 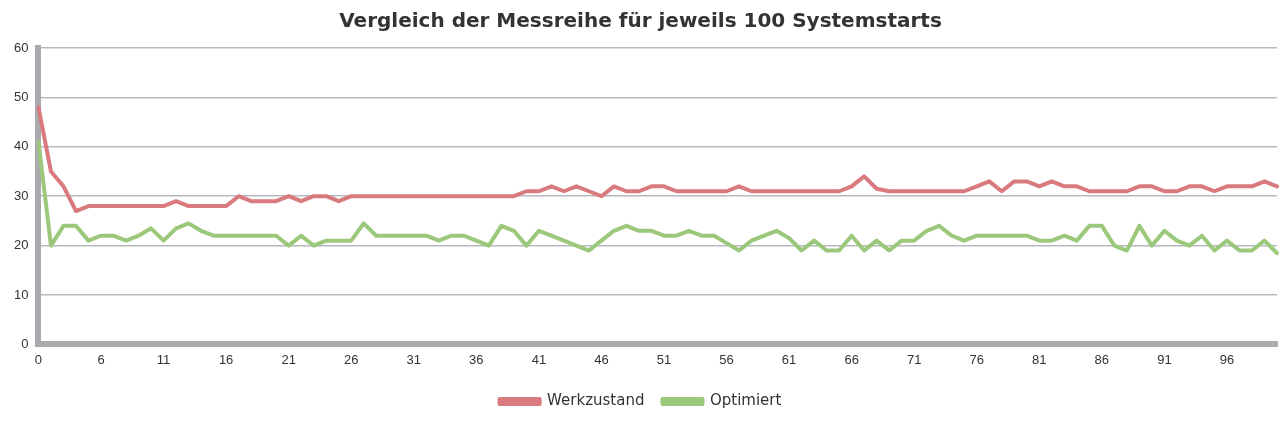 I want to click on x-tick-label: 76, so click(x=976, y=359).